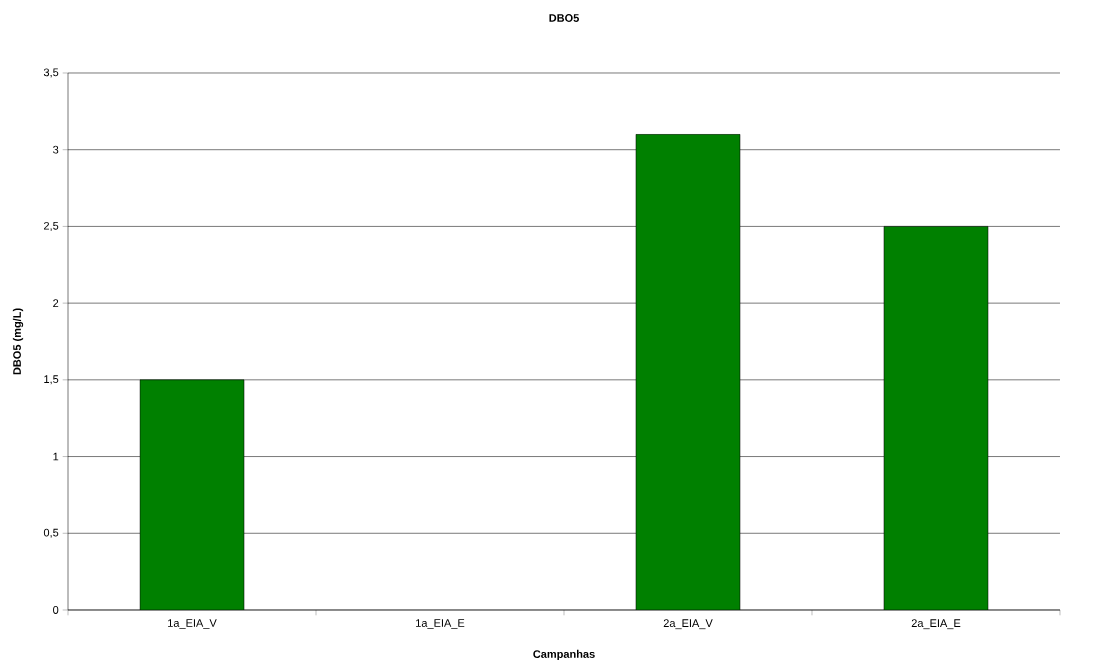 This screenshot has width=1096, height=667. I want to click on x-tick-label: 1a_EIA_E, so click(440, 624).